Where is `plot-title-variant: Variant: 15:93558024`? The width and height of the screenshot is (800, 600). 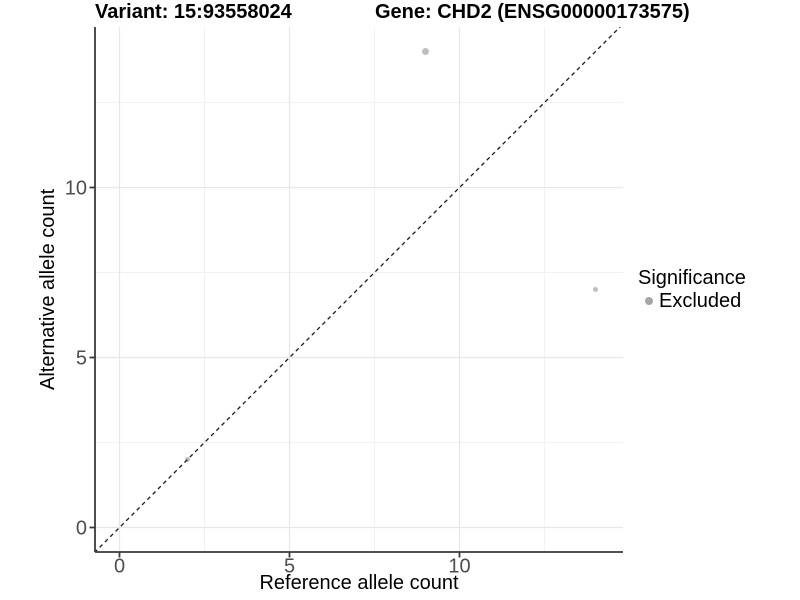 plot-title-variant: Variant: 15:93558024 is located at coordinates (193, 12).